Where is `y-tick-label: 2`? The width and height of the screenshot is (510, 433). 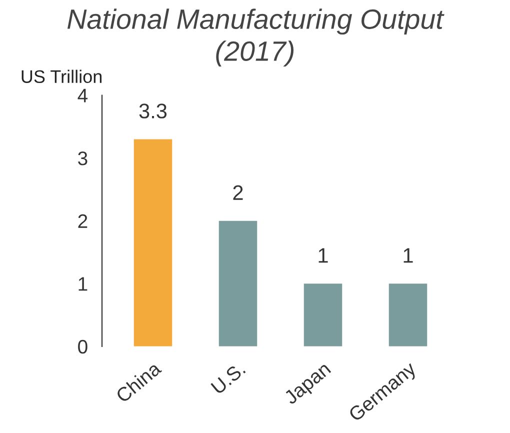 y-tick-label: 2 is located at coordinates (83, 221).